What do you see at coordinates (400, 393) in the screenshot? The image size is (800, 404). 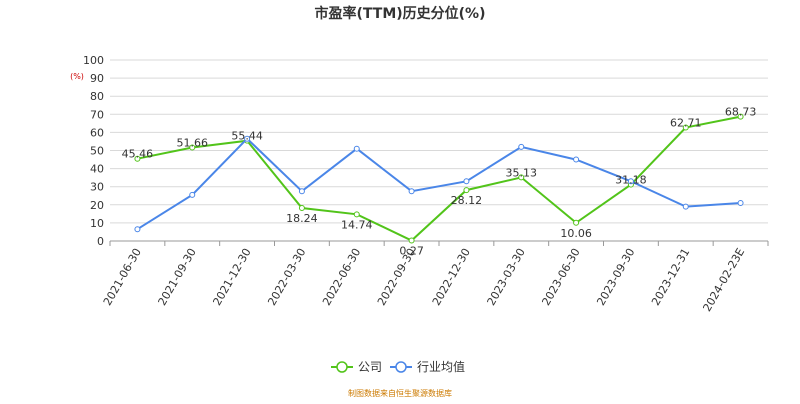 I see `source-note: 制图数据来自恒生聚源数据库` at bounding box center [400, 393].